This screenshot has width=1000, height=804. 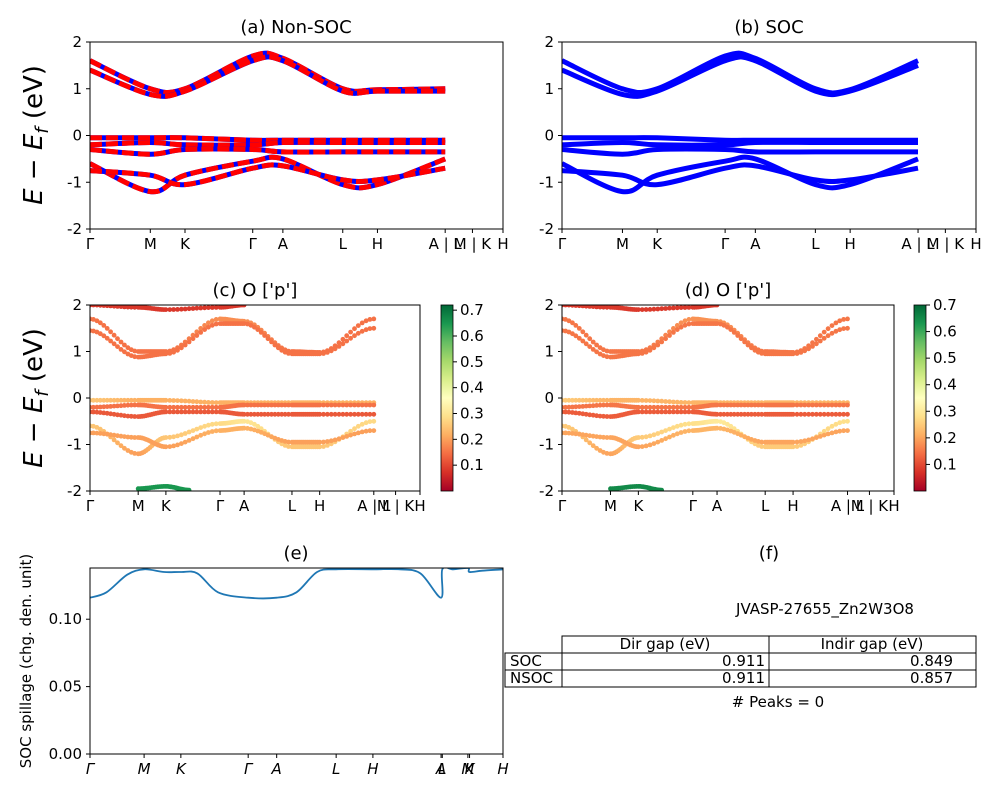 What do you see at coordinates (945, 332) in the screenshot?
I see `colorbar-tick-label: 0.6` at bounding box center [945, 332].